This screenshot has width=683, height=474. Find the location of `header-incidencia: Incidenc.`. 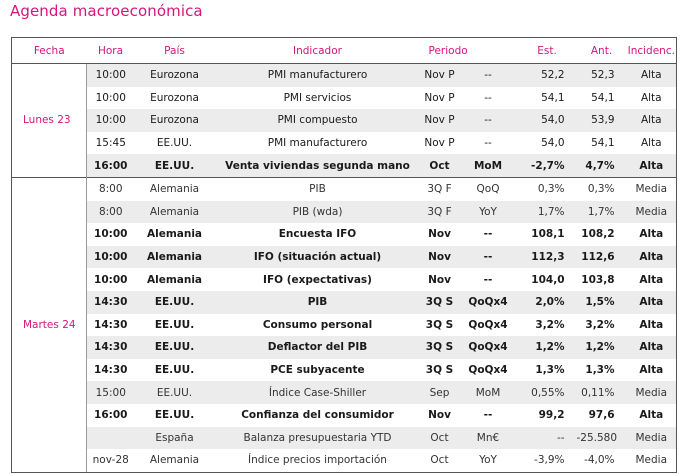

header-incidencia: Incidenc. is located at coordinates (652, 50).